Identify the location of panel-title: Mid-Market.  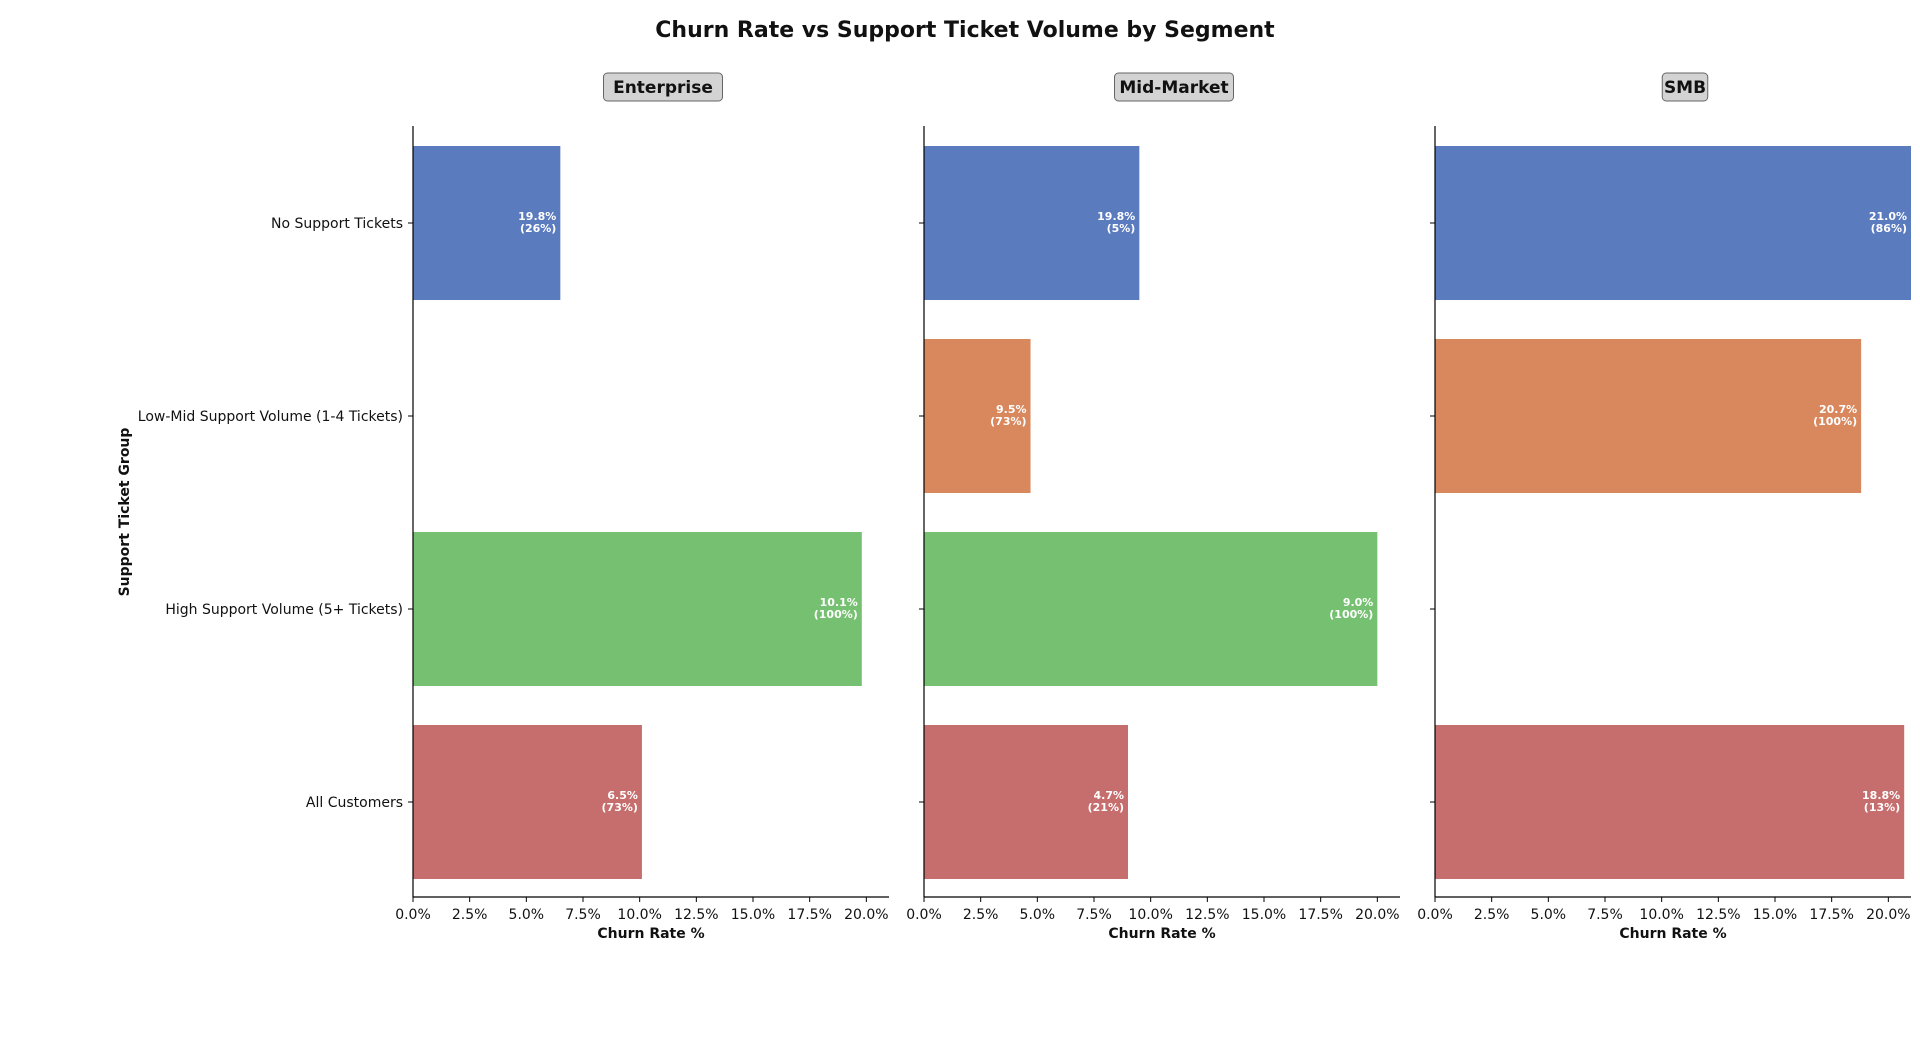
(1173, 88).